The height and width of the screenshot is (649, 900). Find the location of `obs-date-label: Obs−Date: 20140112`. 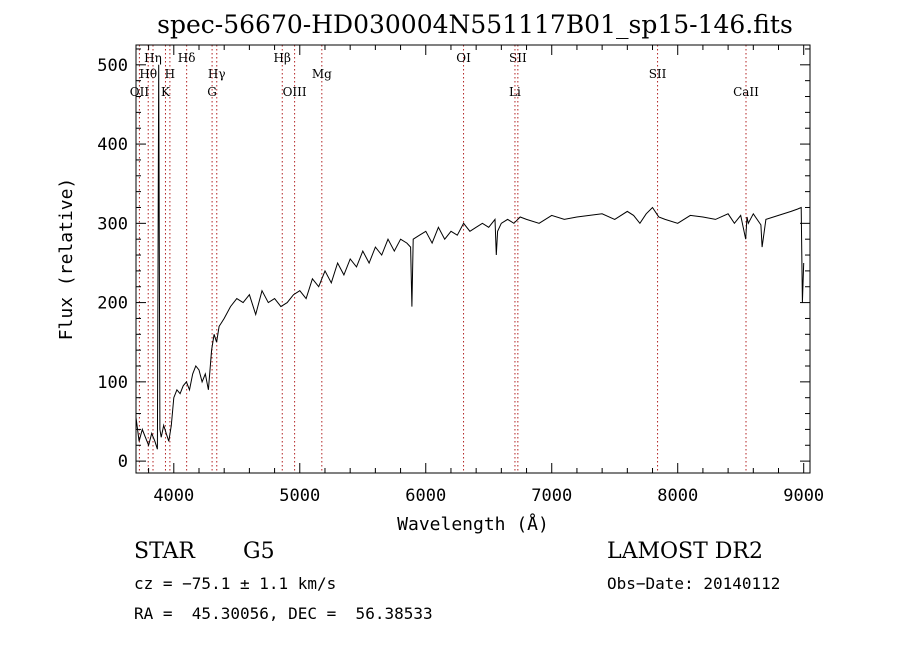

obs-date-label: Obs−Date: 20140112 is located at coordinates (694, 583).